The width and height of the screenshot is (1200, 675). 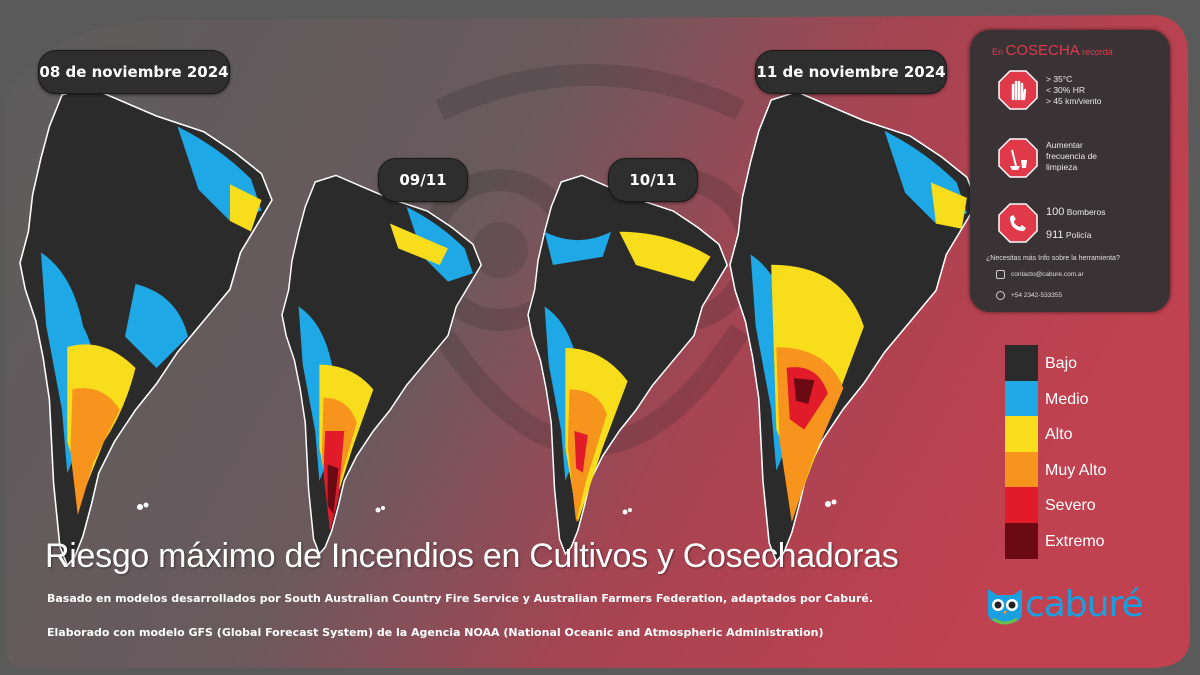 I want to click on contact-email: contacto@cabure.com.ar, so click(x=1040, y=274).